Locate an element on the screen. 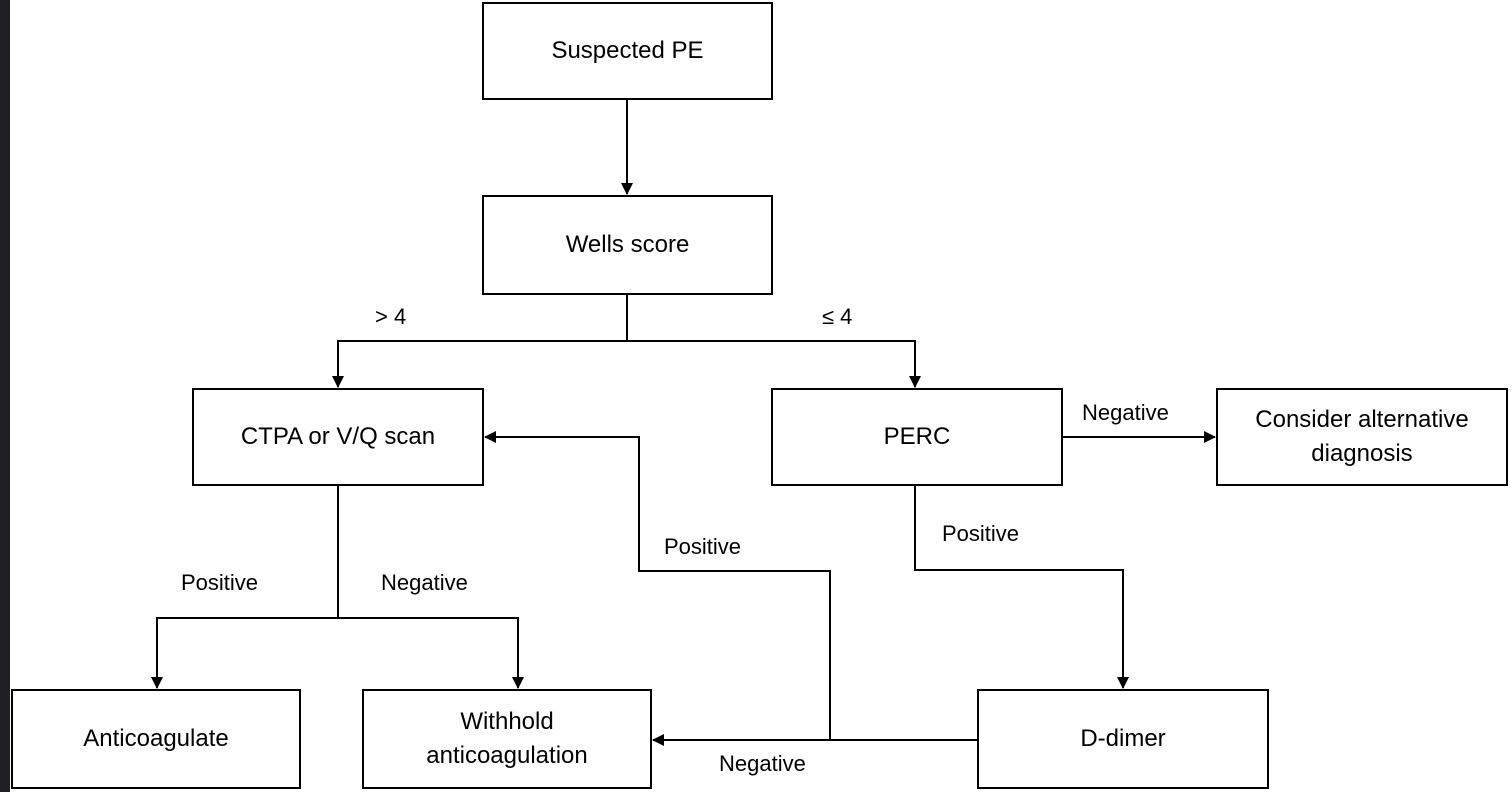  node-wells-score: Wells score is located at coordinates (627, 245).